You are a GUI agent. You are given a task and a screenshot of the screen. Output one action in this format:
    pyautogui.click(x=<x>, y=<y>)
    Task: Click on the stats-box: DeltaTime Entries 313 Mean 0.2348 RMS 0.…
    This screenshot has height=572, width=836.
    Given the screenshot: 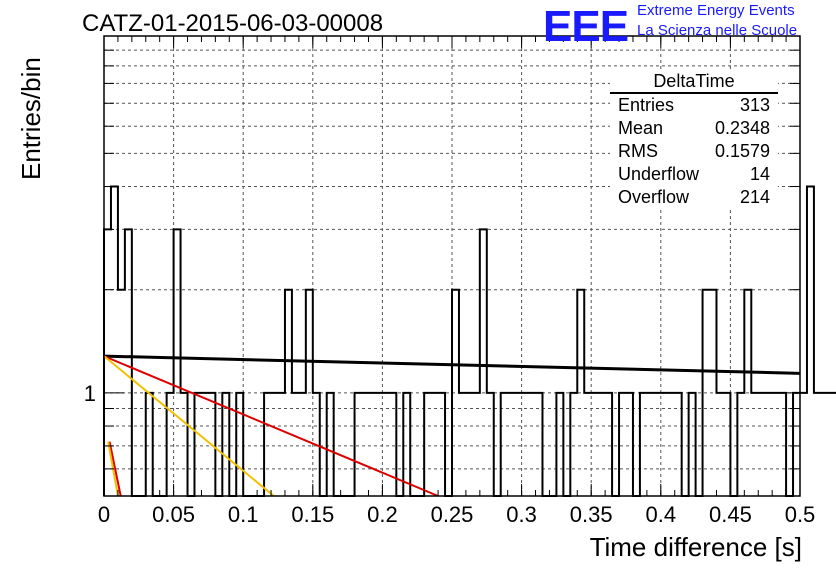 What is the action you would take?
    pyautogui.click(x=694, y=139)
    